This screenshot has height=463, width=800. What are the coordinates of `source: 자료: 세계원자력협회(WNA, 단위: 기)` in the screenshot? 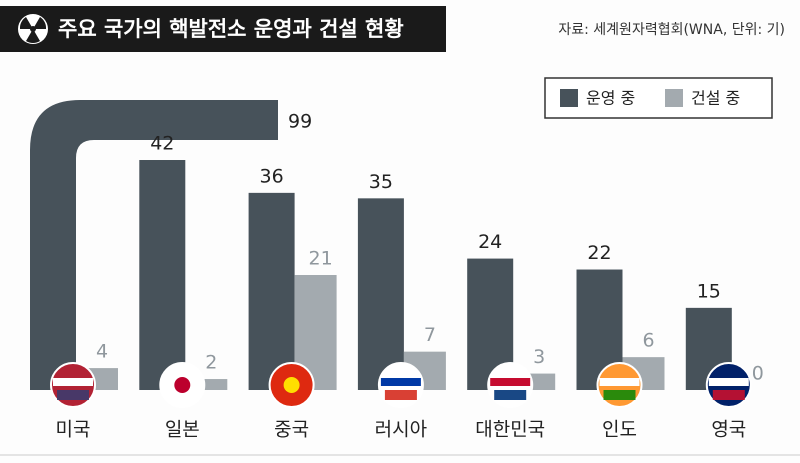 It's located at (671, 30).